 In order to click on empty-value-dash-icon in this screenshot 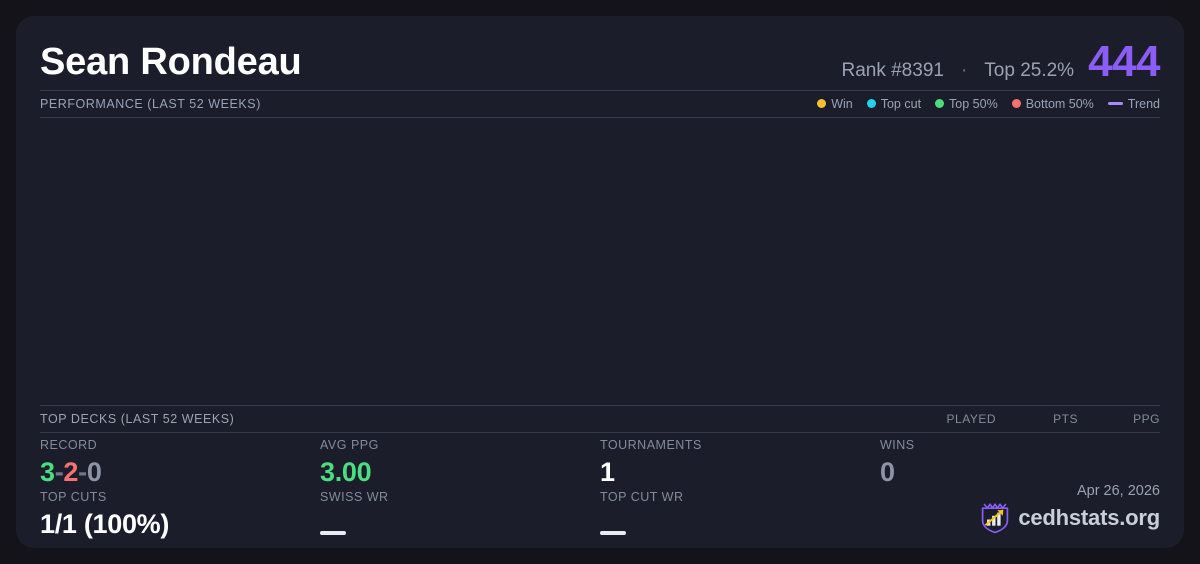, I will do `click(333, 532)`.